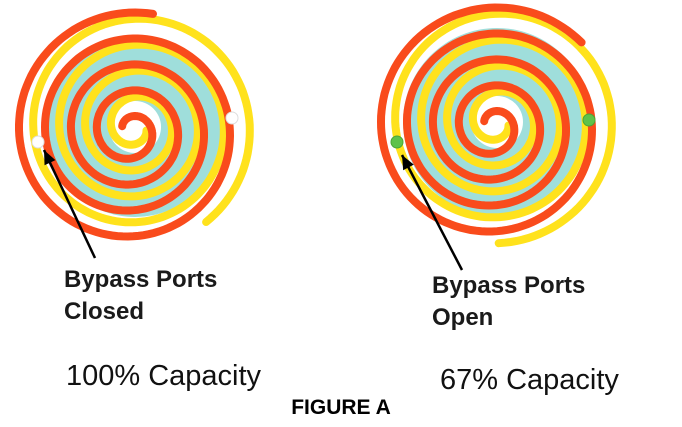  I want to click on left-ports-label: Bypass Ports Closed, so click(140, 296).